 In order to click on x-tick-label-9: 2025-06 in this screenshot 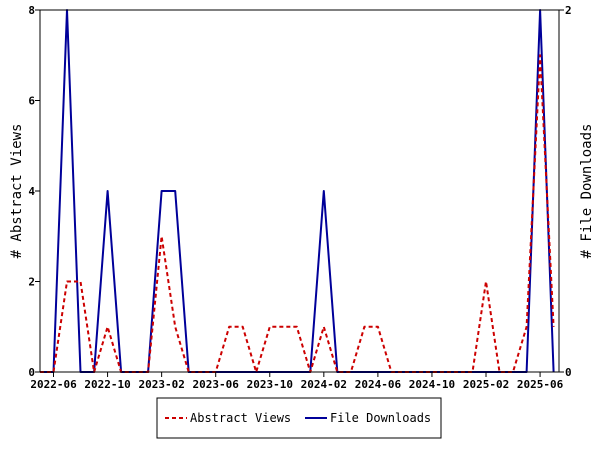, I will do `click(540, 384)`.